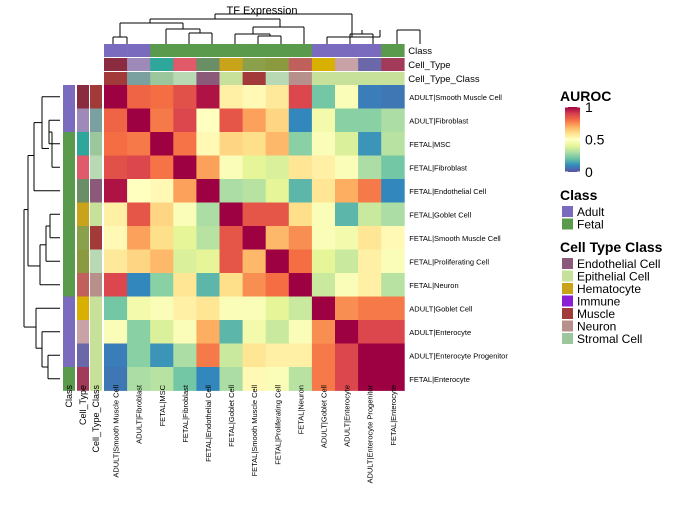 Image resolution: width=693 pixels, height=506 pixels. Describe the element at coordinates (596, 327) in the screenshot. I see `legend-label: Neuron` at that location.